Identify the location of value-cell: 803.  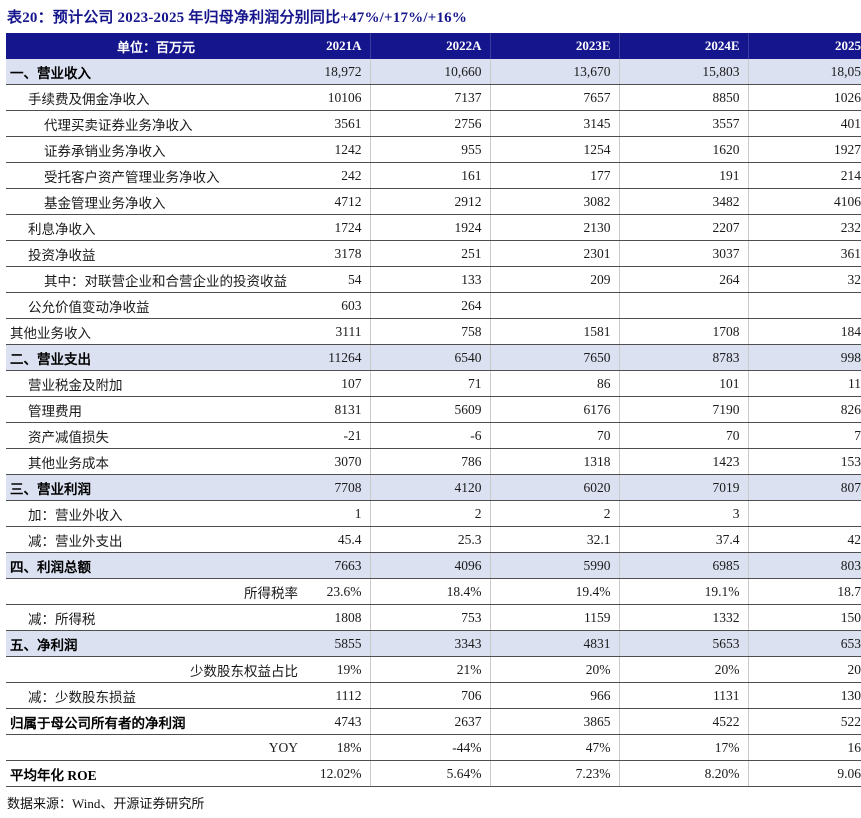
(804, 565).